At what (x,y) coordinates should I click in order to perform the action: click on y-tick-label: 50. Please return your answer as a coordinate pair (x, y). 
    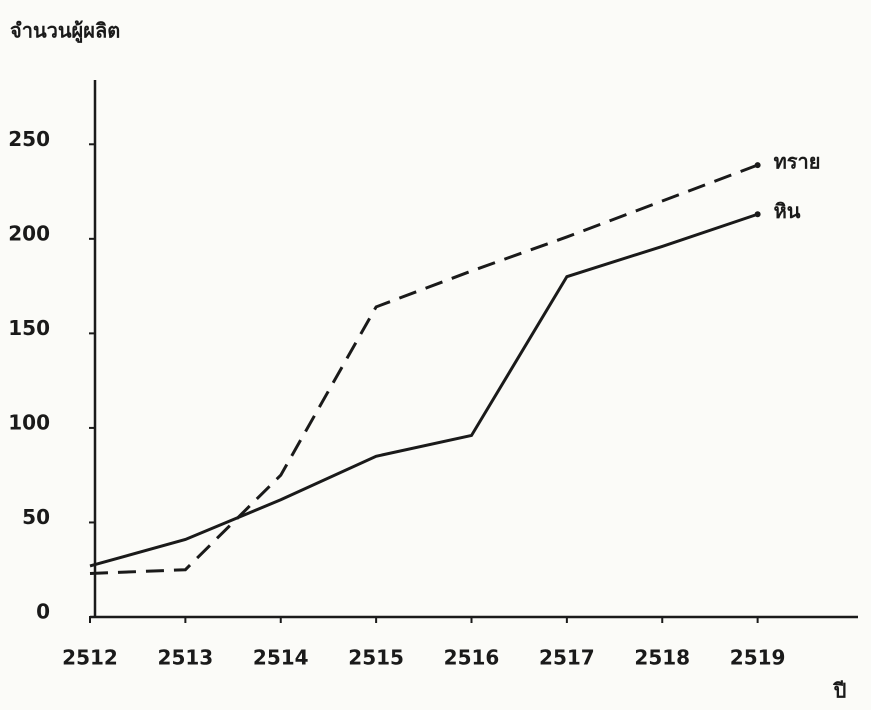
    Looking at the image, I should click on (36, 517).